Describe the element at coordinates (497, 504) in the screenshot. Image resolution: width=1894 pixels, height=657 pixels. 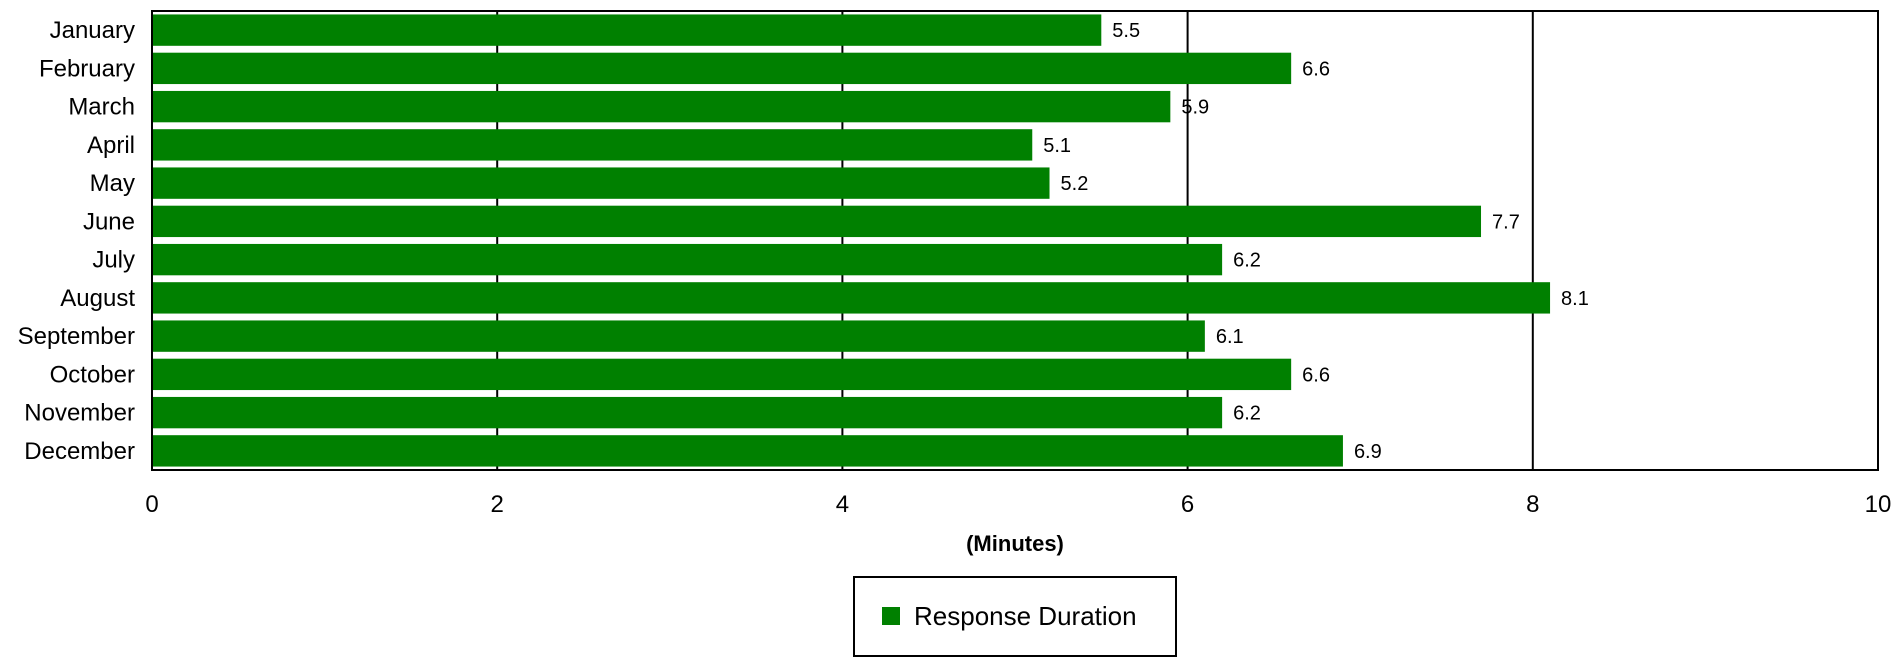
I see `x-tick-label-2: 2` at that location.